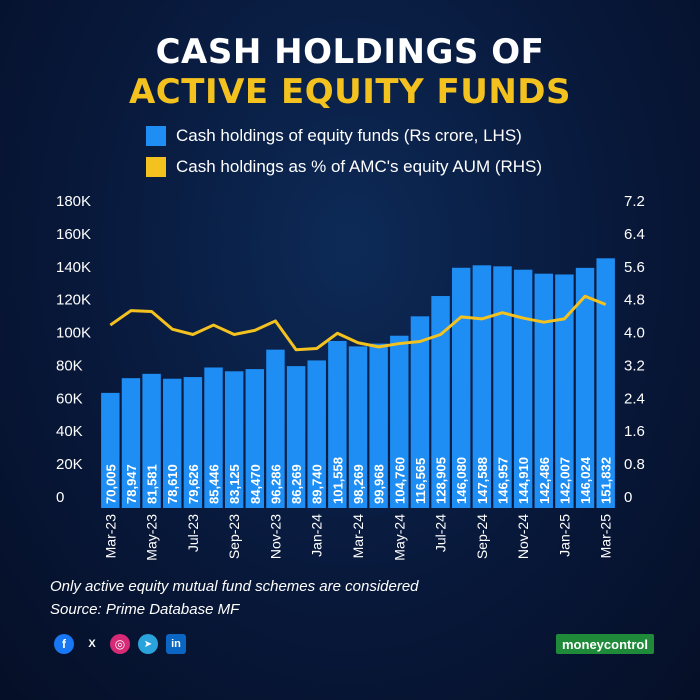 This screenshot has width=700, height=700. Describe the element at coordinates (152, 484) in the screenshot. I see `bar-value-label: 81,581` at that location.